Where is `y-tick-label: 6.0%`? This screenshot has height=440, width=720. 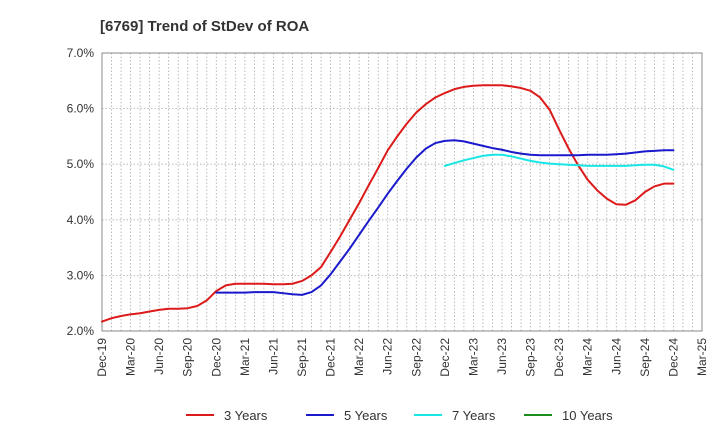 y-tick-label: 6.0% is located at coordinates (81, 109).